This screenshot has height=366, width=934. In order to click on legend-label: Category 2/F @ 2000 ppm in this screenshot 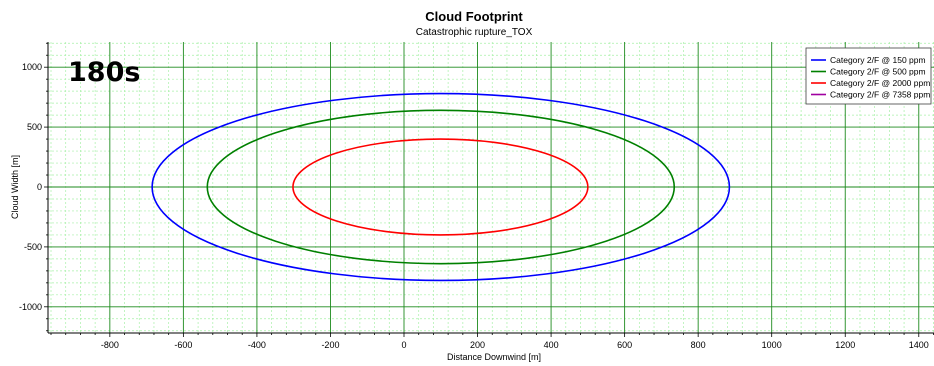, I will do `click(880, 83)`.